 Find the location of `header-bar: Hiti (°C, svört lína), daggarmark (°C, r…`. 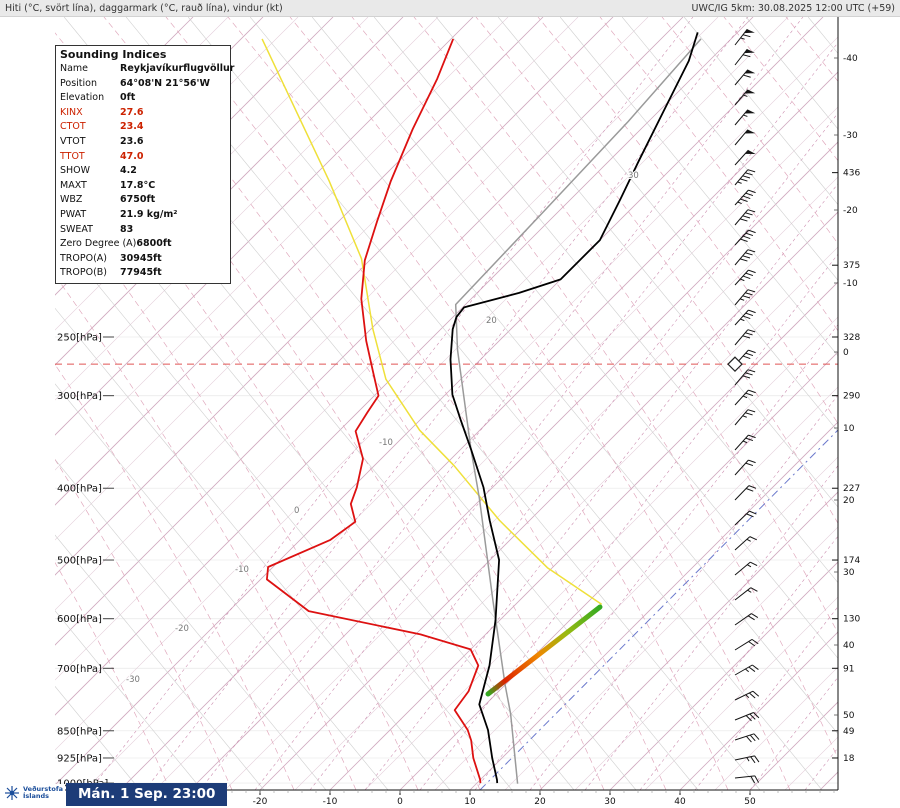

header-bar: Hiti (°C, svört lína), daggarmark (°C, r… is located at coordinates (450, 8).